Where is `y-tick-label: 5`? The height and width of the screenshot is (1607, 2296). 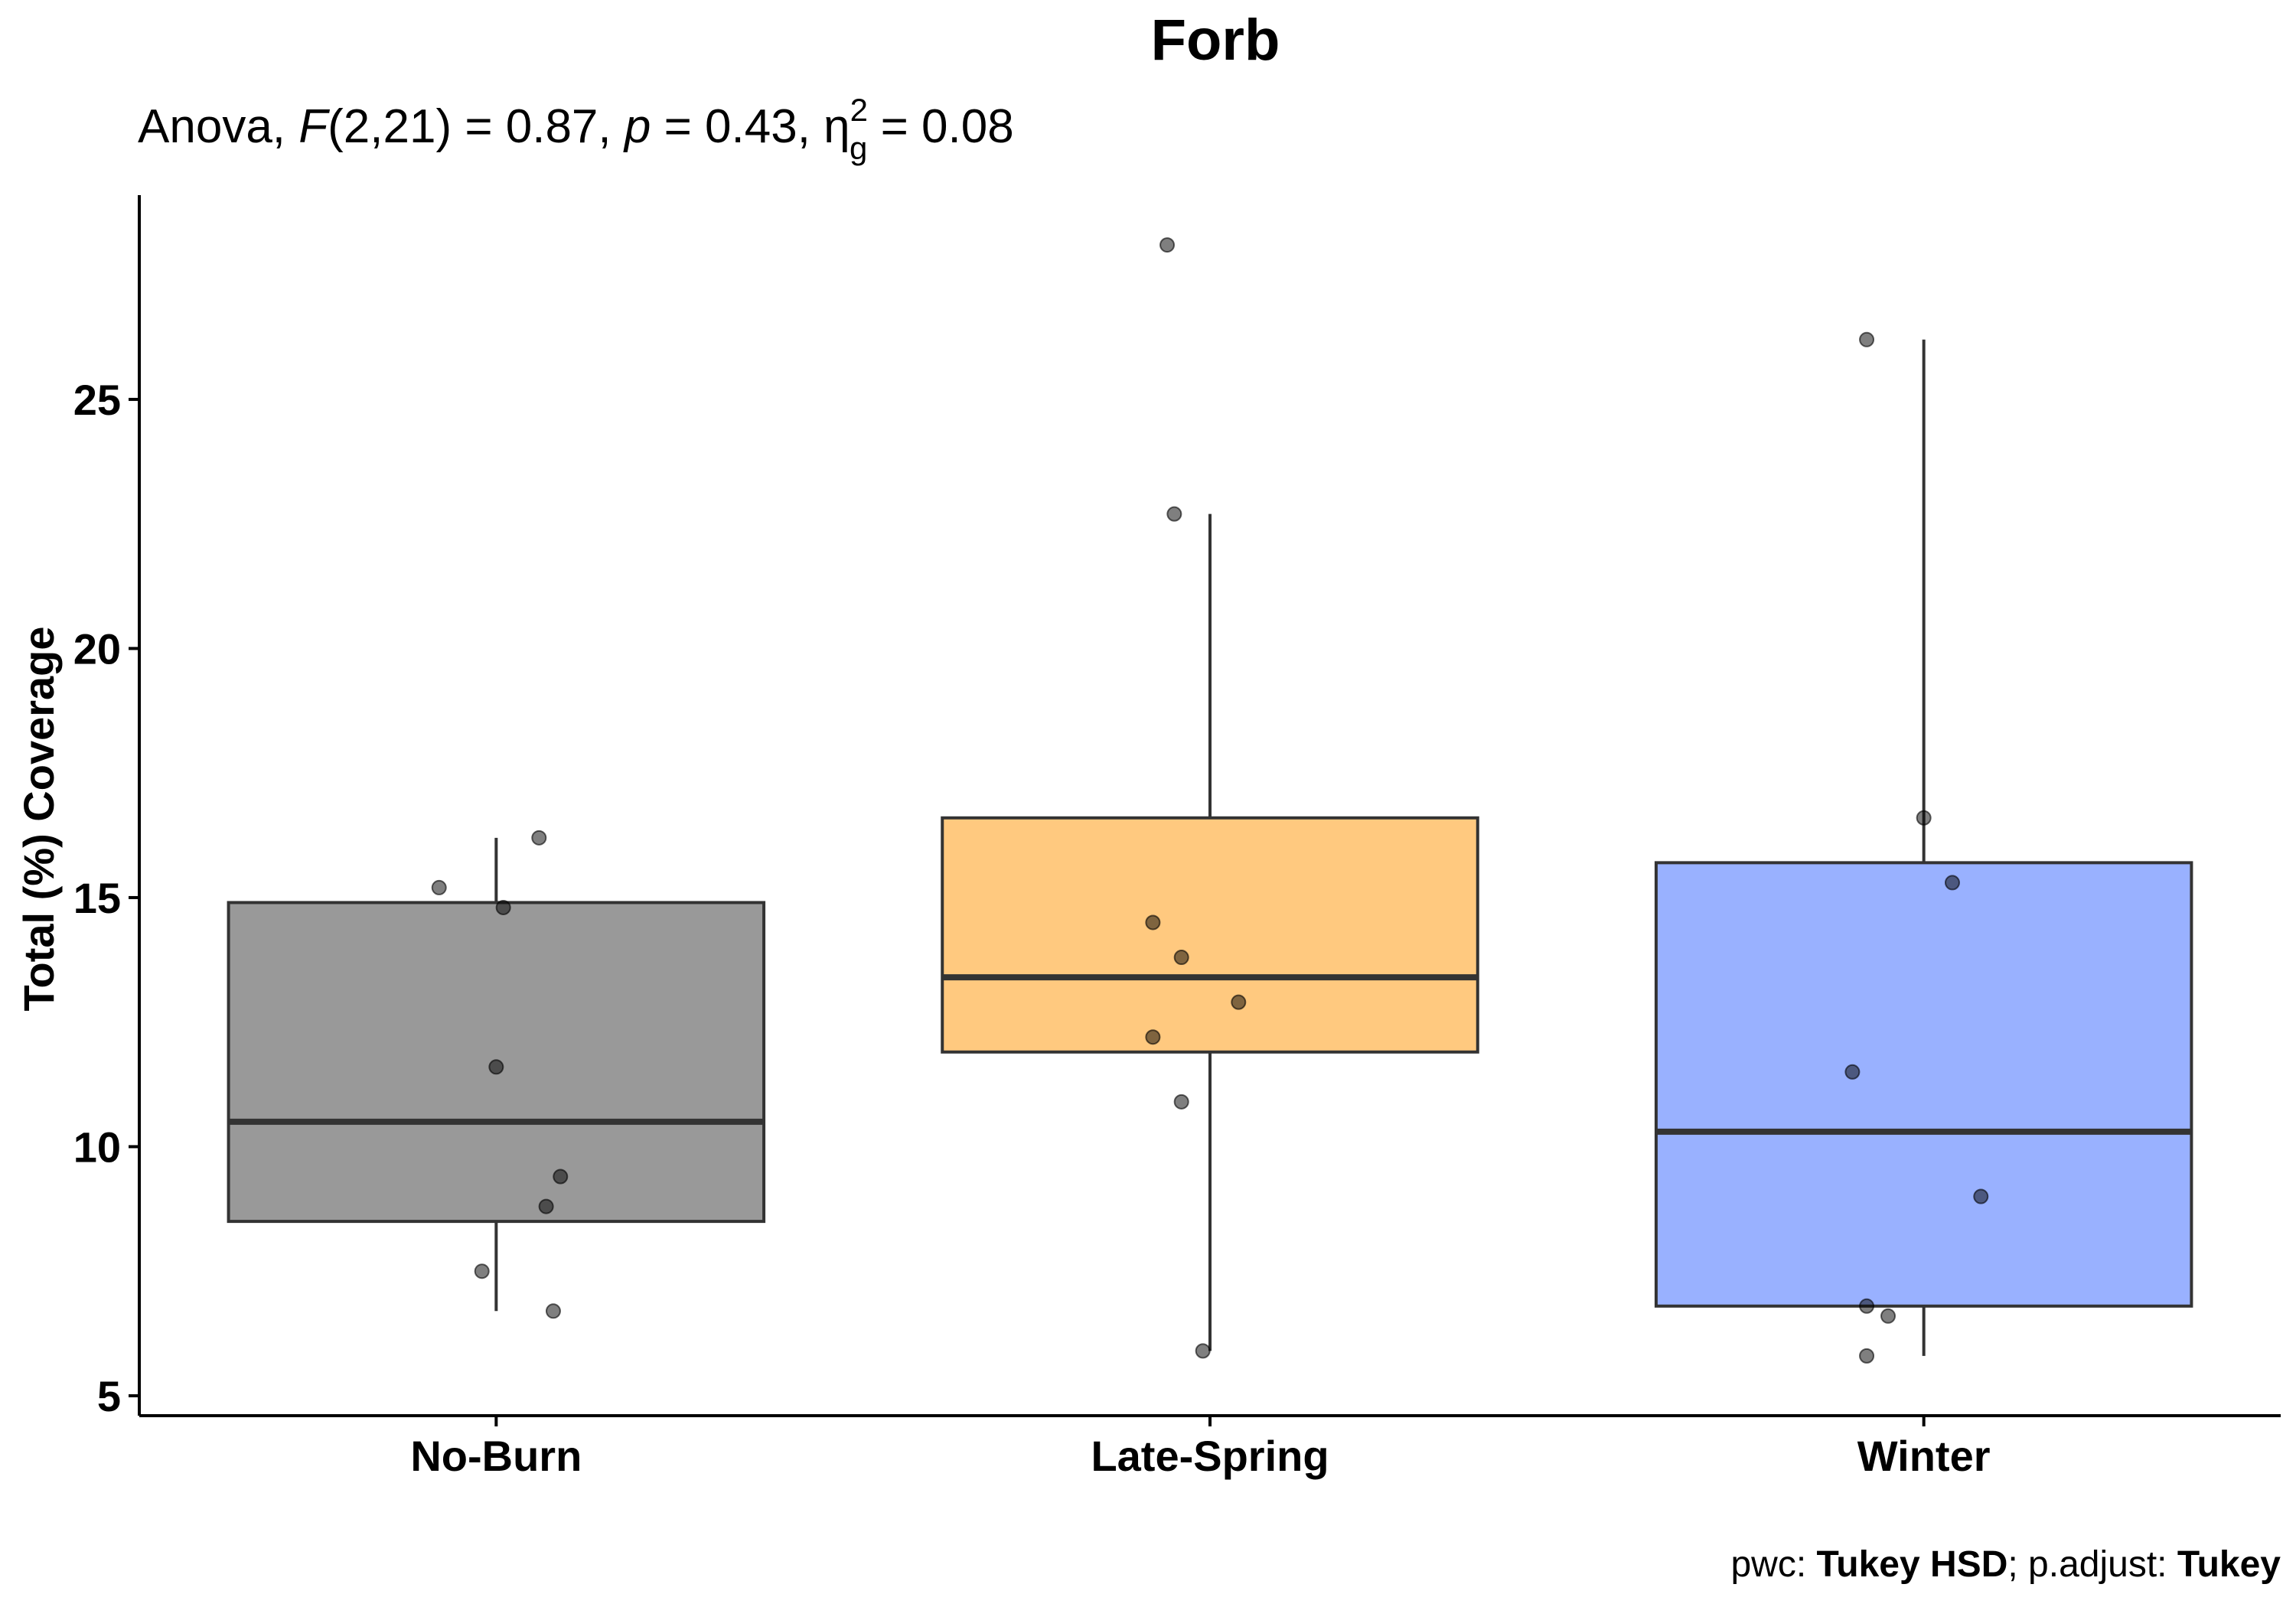
y-tick-label: 5 is located at coordinates (109, 1396).